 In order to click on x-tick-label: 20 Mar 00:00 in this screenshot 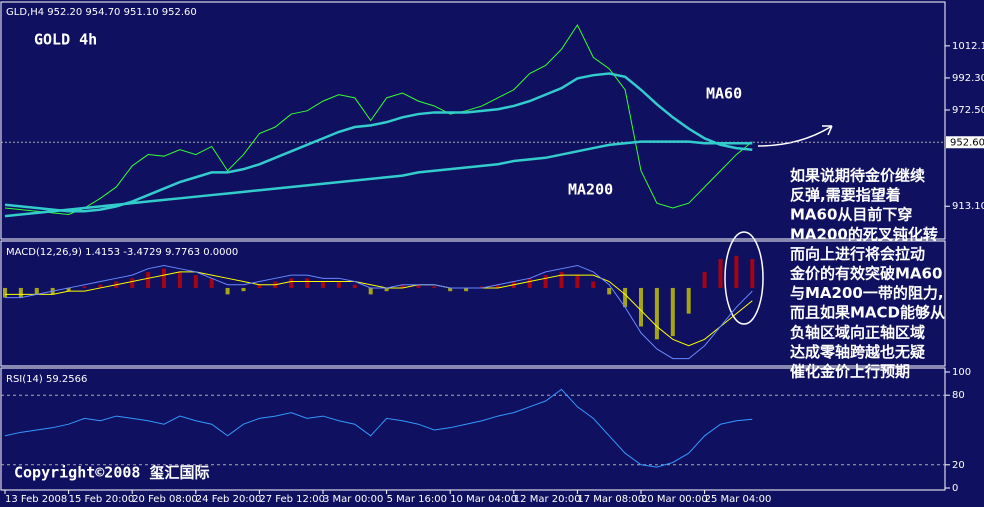, I will do `click(674, 499)`.